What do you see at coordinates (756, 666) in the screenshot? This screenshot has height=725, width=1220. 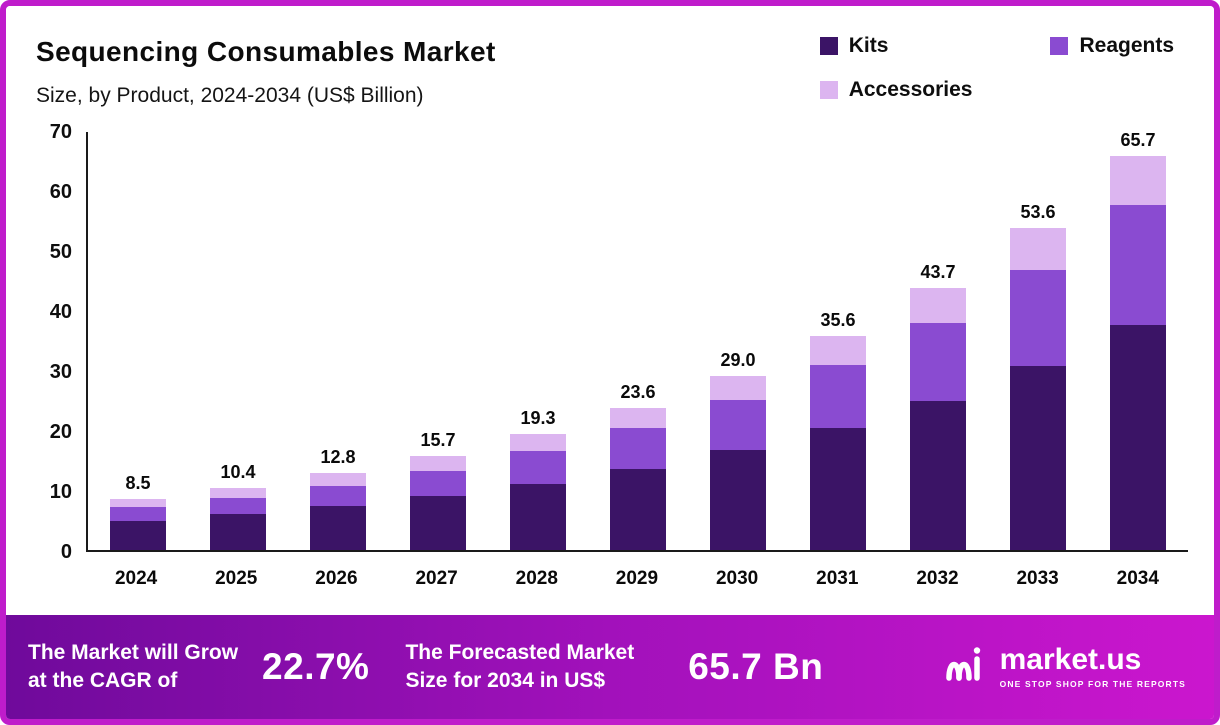 I see `forecast-value: 65.7 Bn` at bounding box center [756, 666].